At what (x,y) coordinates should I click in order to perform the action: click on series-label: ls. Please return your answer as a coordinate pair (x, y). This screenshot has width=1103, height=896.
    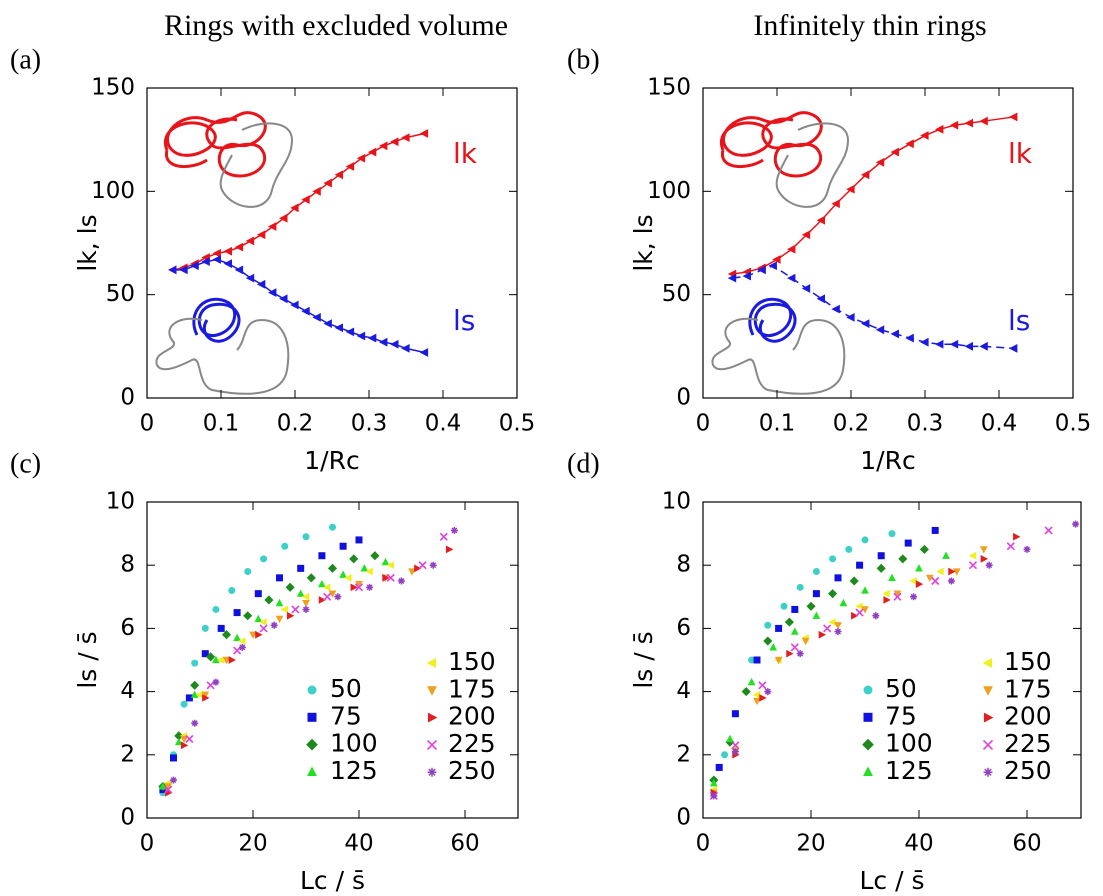
    Looking at the image, I should click on (1019, 320).